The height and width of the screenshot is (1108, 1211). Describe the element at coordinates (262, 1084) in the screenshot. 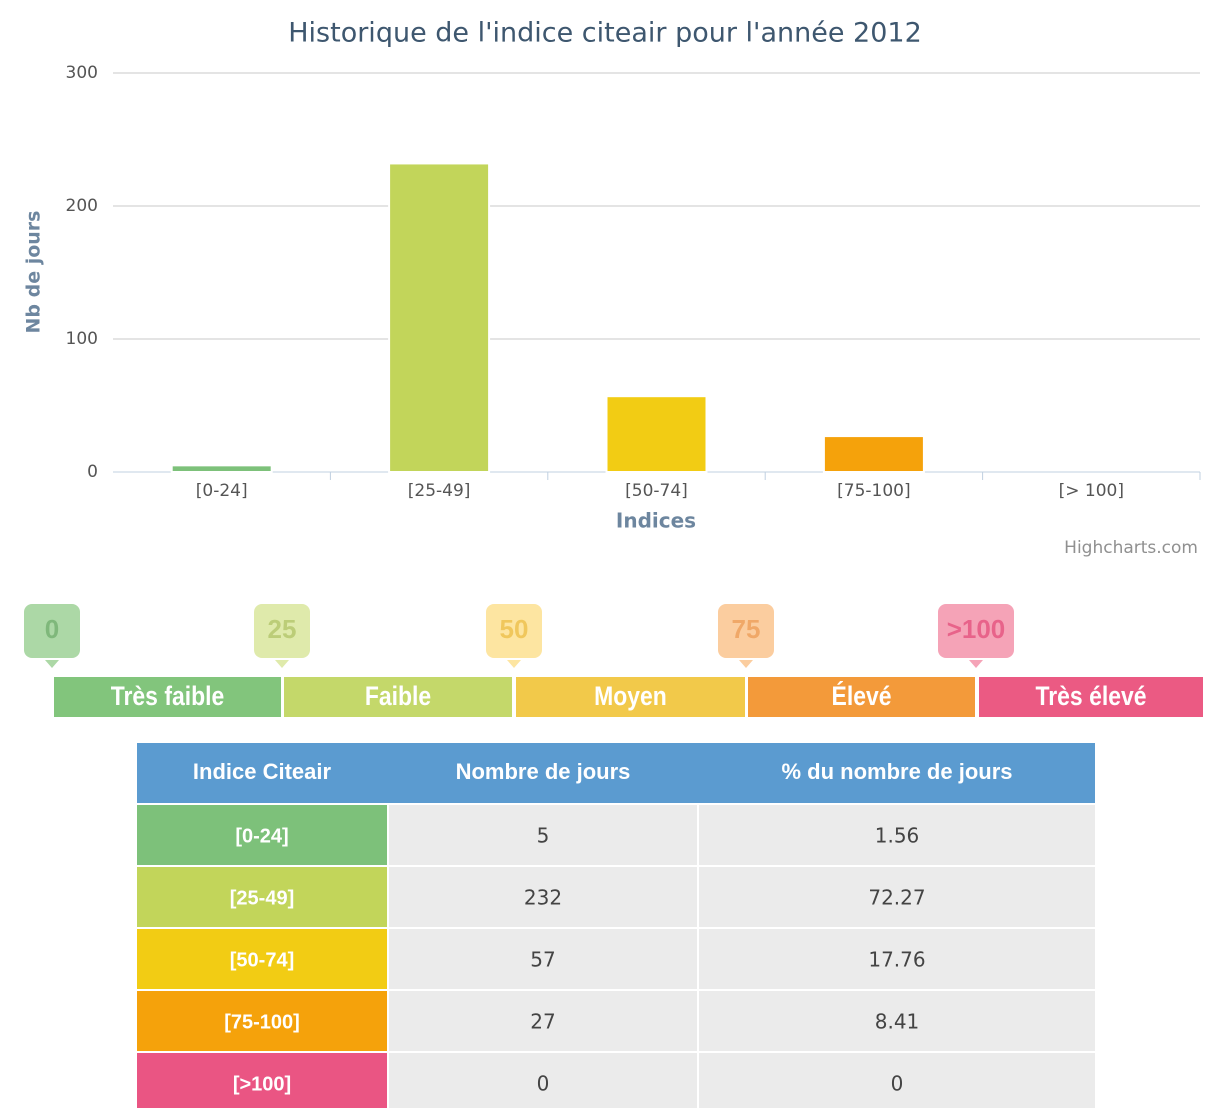

I see `table-cell-text: [>100]` at that location.